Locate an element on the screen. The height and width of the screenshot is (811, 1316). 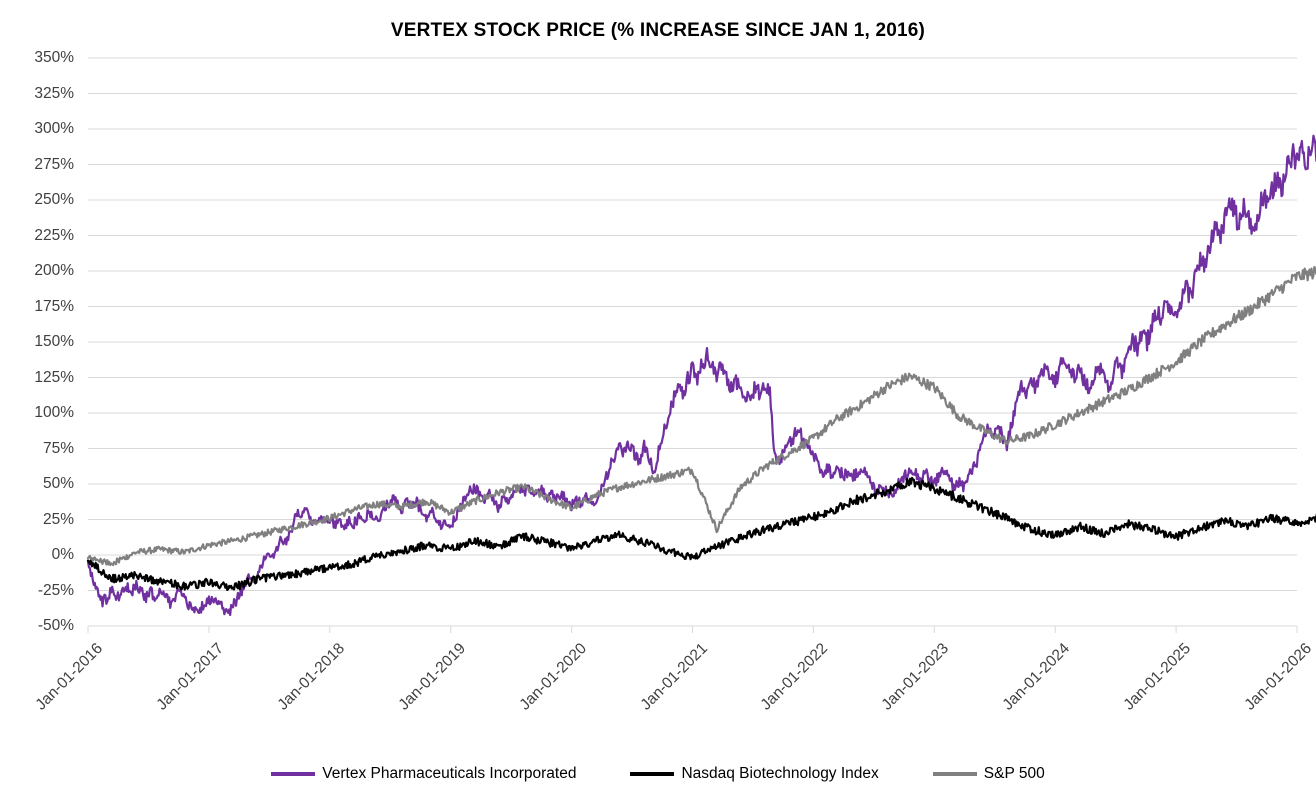
y-axis-tick-label: 325% is located at coordinates (54, 93).